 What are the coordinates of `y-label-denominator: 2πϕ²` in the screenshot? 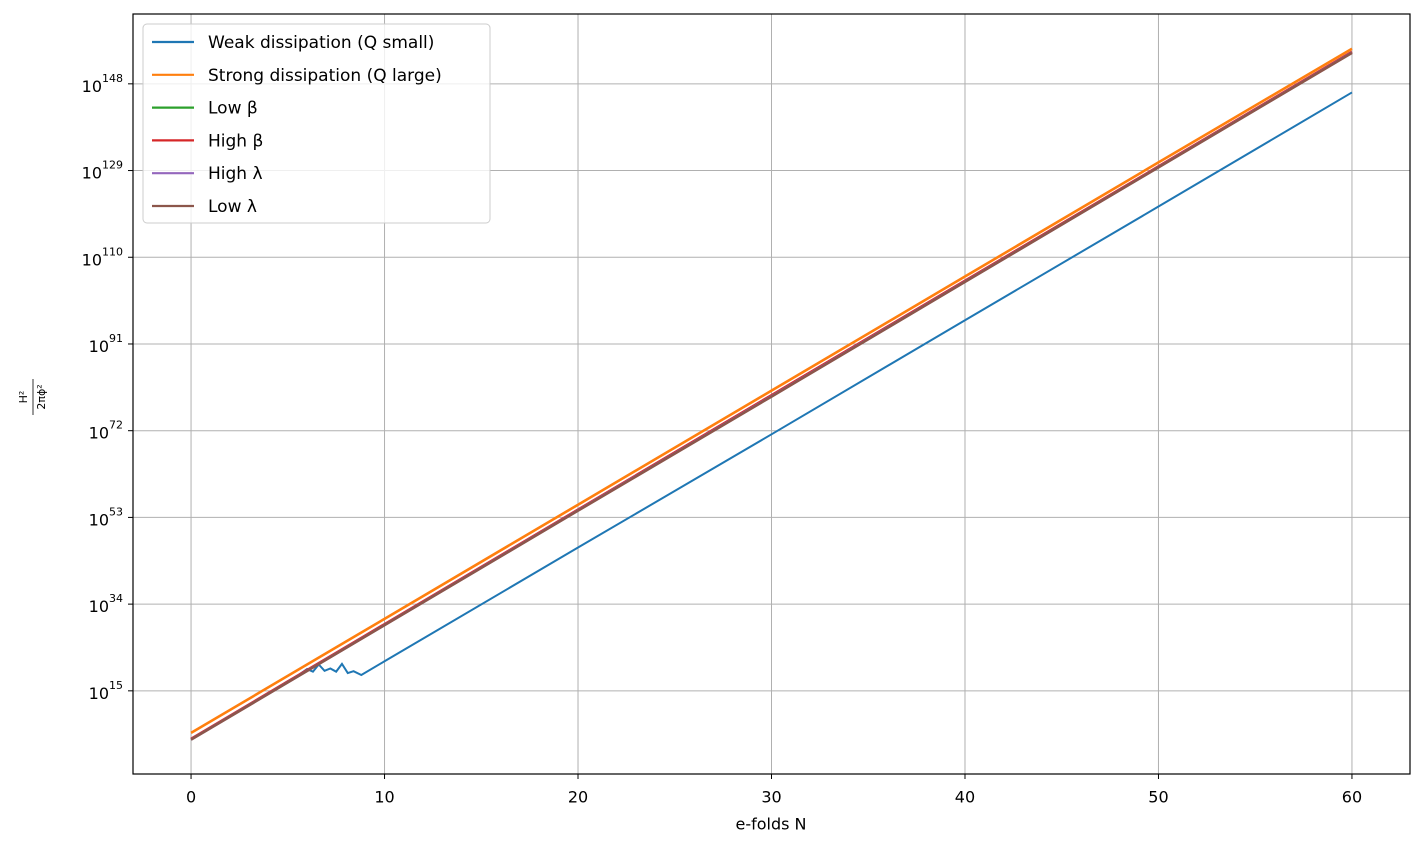 It's located at (41, 396).